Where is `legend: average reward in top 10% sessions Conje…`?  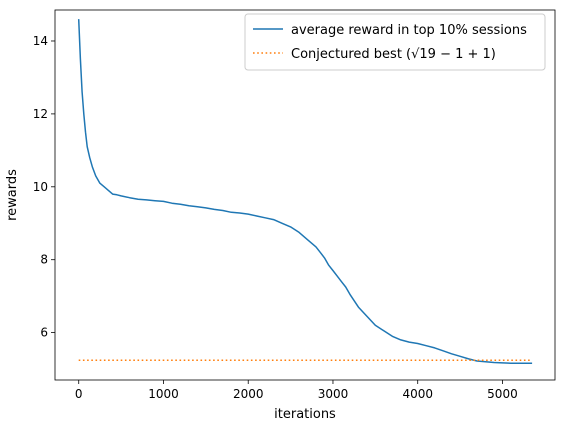 legend: average reward in top 10% sessions Conje… is located at coordinates (395, 42).